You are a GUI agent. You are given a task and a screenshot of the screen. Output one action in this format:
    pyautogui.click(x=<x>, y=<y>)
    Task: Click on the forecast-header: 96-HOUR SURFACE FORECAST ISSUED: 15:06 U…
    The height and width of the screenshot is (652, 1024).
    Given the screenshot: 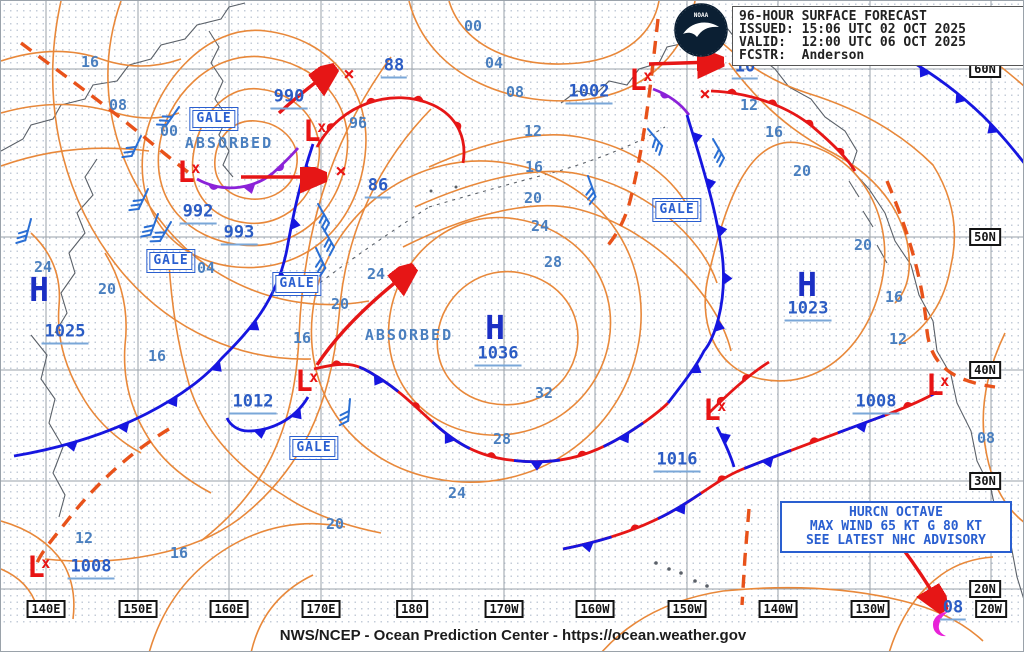 What is the action you would take?
    pyautogui.click(x=877, y=36)
    